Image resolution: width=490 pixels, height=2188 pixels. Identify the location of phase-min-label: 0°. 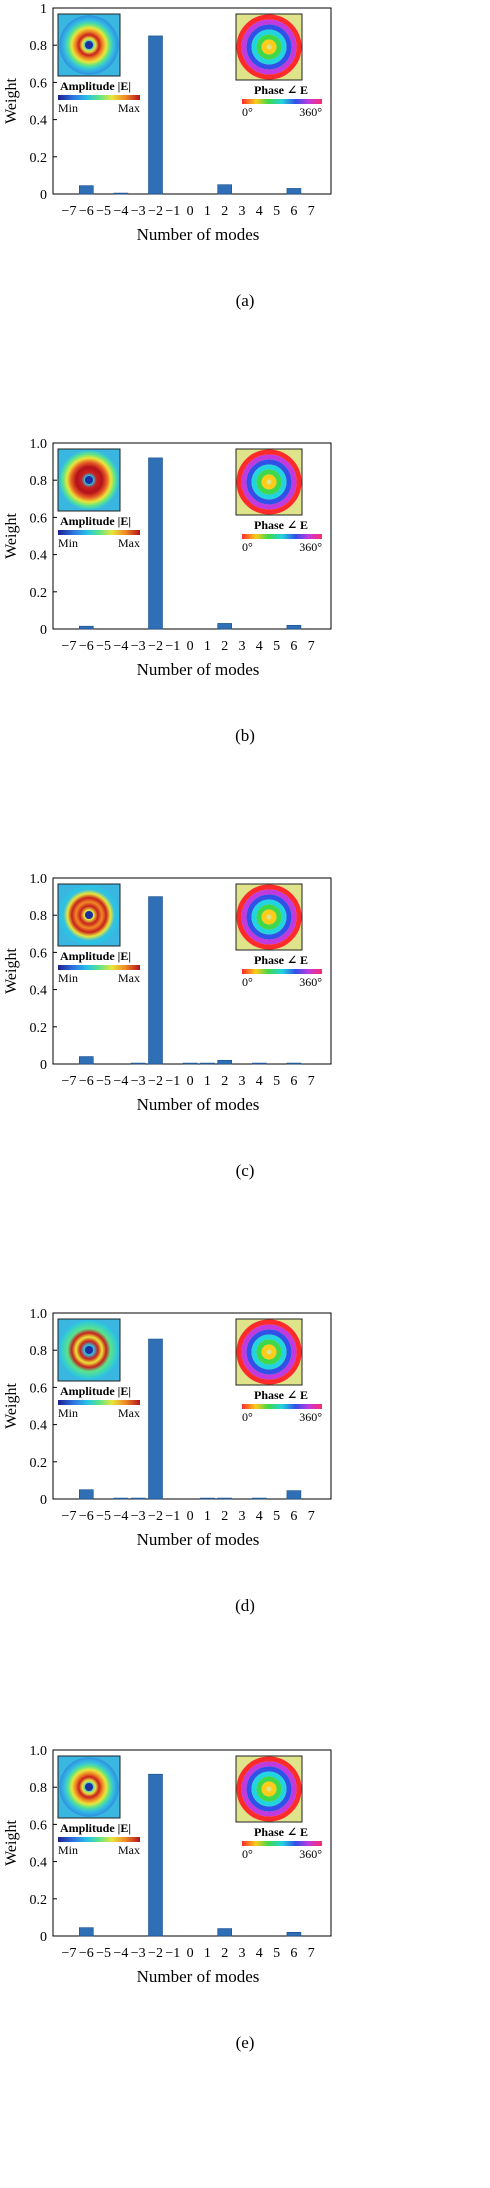
(247, 982).